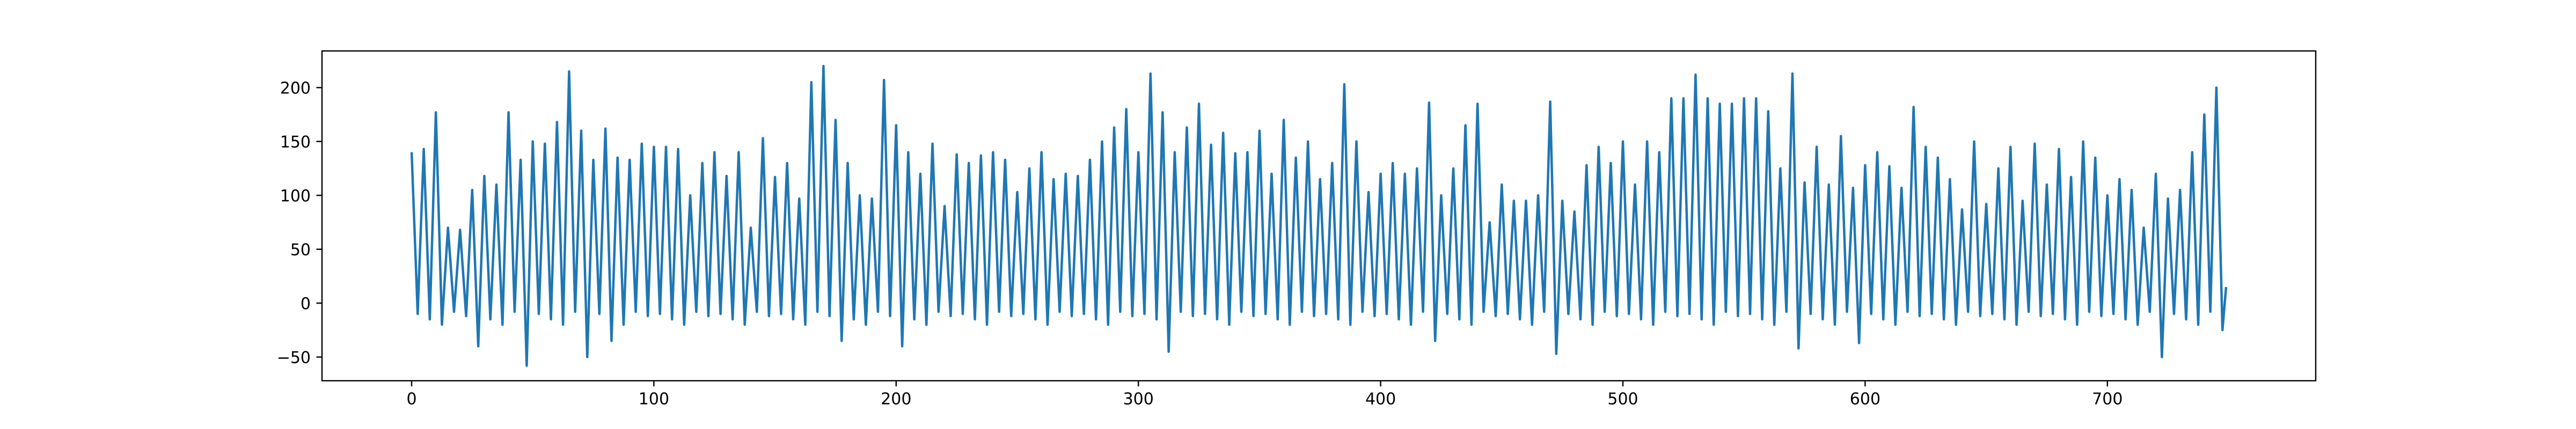 This screenshot has height=429, width=2576. What do you see at coordinates (295, 142) in the screenshot?
I see `y-tick-label: 150` at bounding box center [295, 142].